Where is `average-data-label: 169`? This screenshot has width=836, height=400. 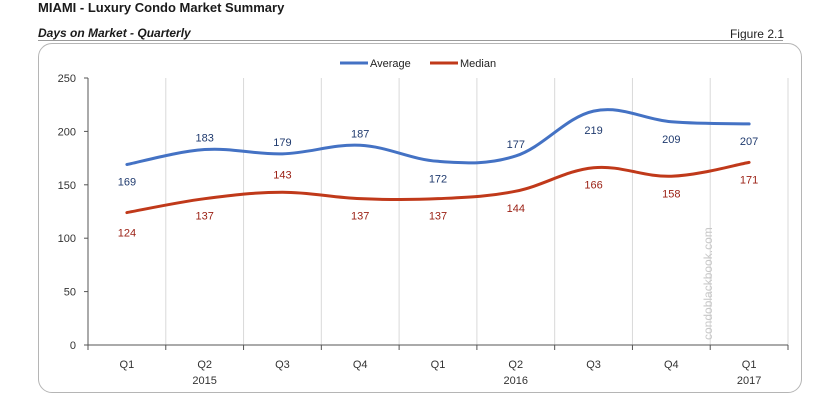
average-data-label: 169 is located at coordinates (127, 183).